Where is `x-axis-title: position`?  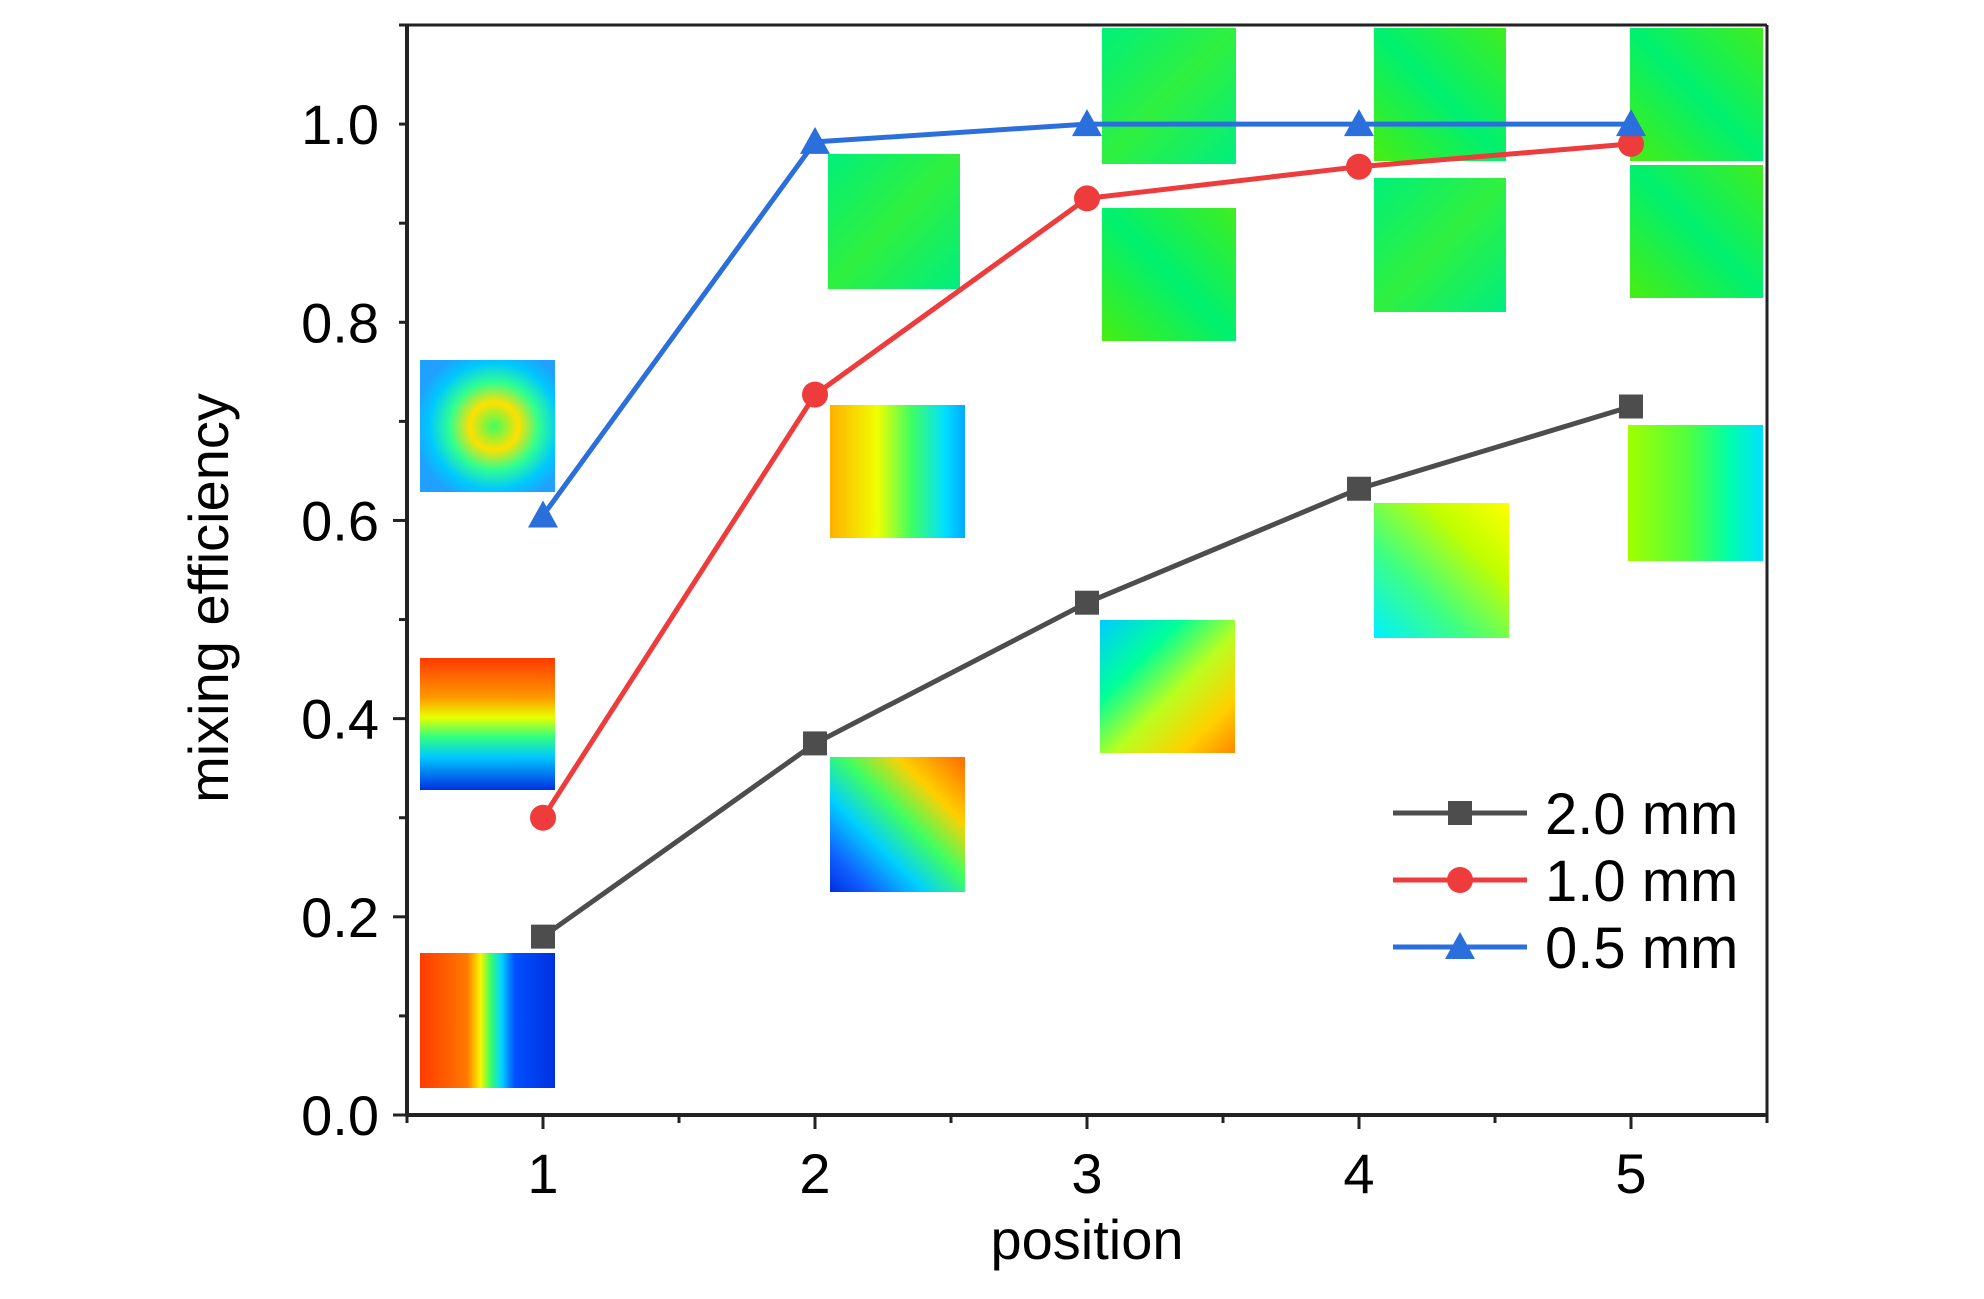
x-axis-title: position is located at coordinates (1086, 1239).